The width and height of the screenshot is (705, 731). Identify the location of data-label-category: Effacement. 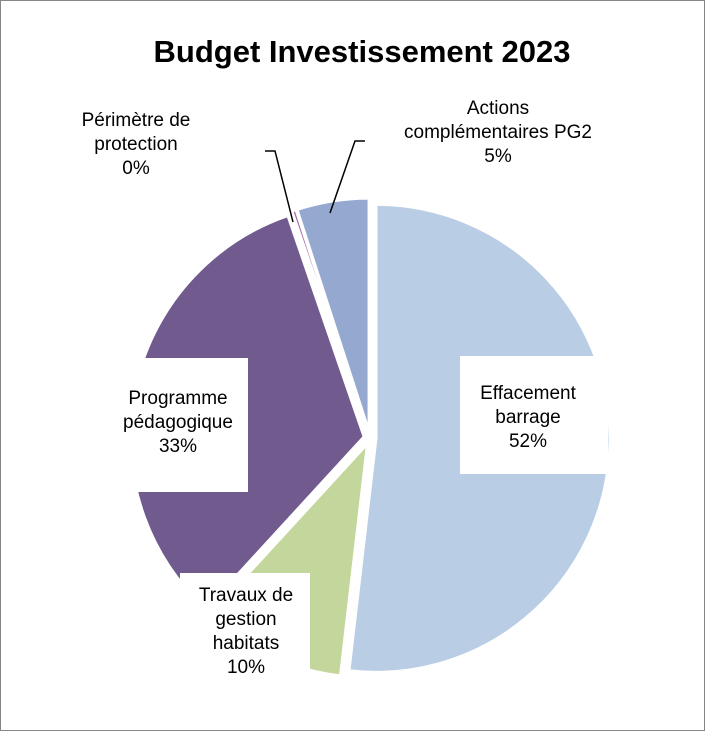
(528, 393).